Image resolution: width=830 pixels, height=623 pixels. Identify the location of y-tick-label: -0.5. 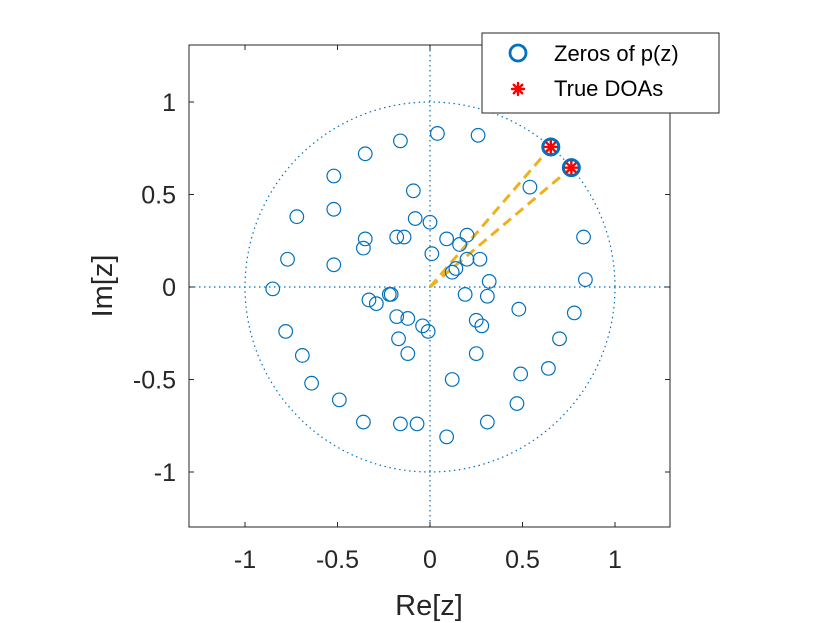
(154, 381).